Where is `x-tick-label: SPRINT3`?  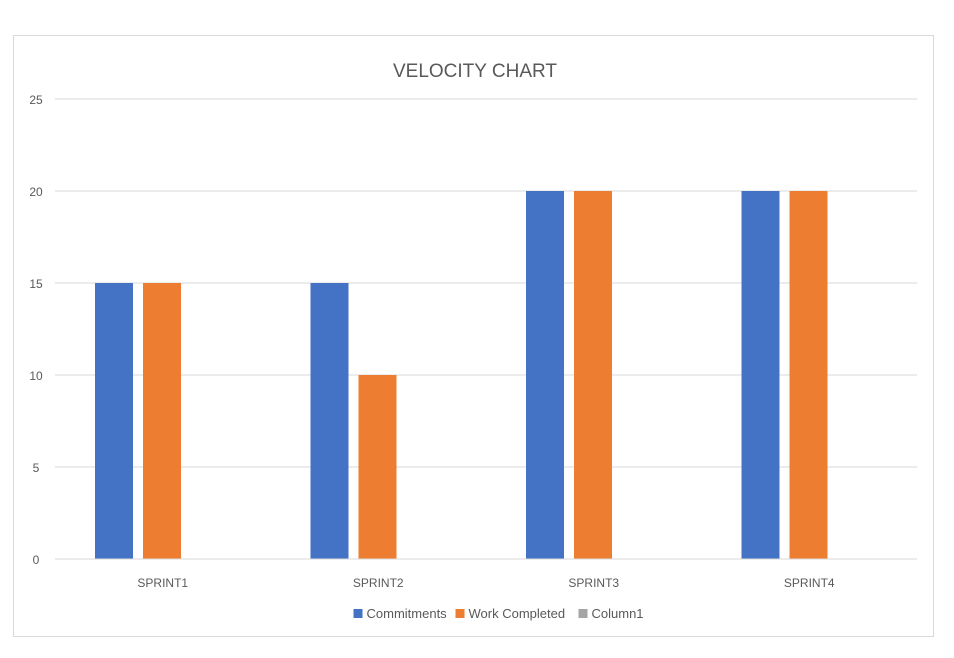 x-tick-label: SPRINT3 is located at coordinates (593, 583).